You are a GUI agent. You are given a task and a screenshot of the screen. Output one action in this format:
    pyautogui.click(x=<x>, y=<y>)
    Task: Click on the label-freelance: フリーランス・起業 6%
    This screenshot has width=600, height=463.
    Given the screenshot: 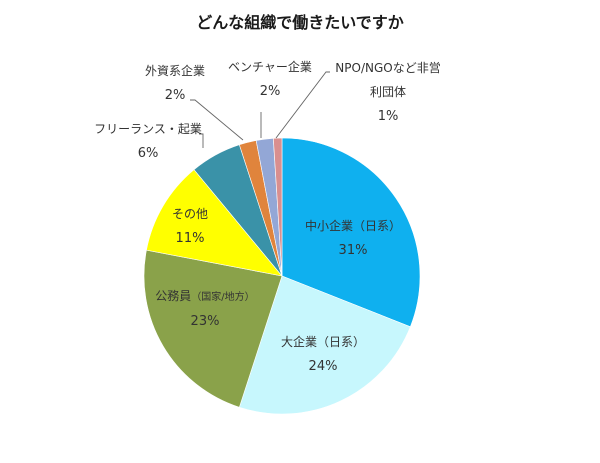 What is the action you would take?
    pyautogui.click(x=148, y=141)
    